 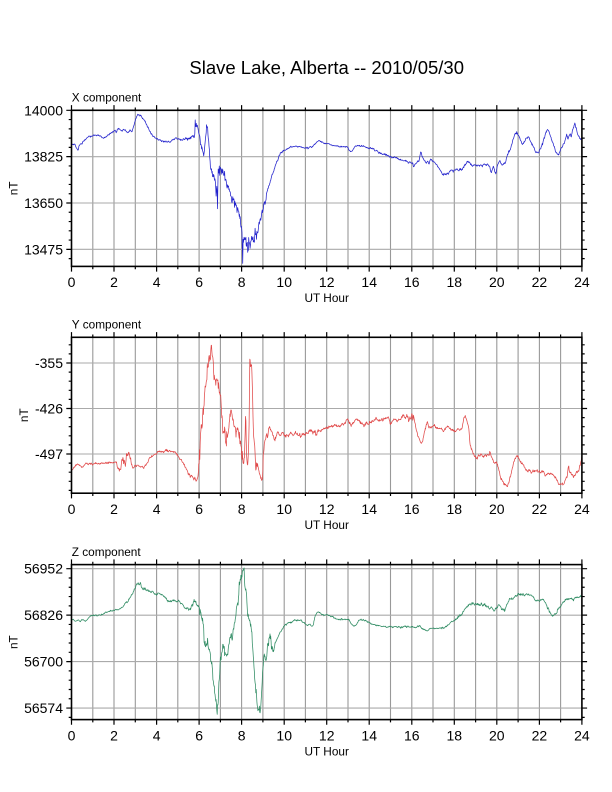 What do you see at coordinates (107, 325) in the screenshot?
I see `svg-text: Y component` at bounding box center [107, 325].